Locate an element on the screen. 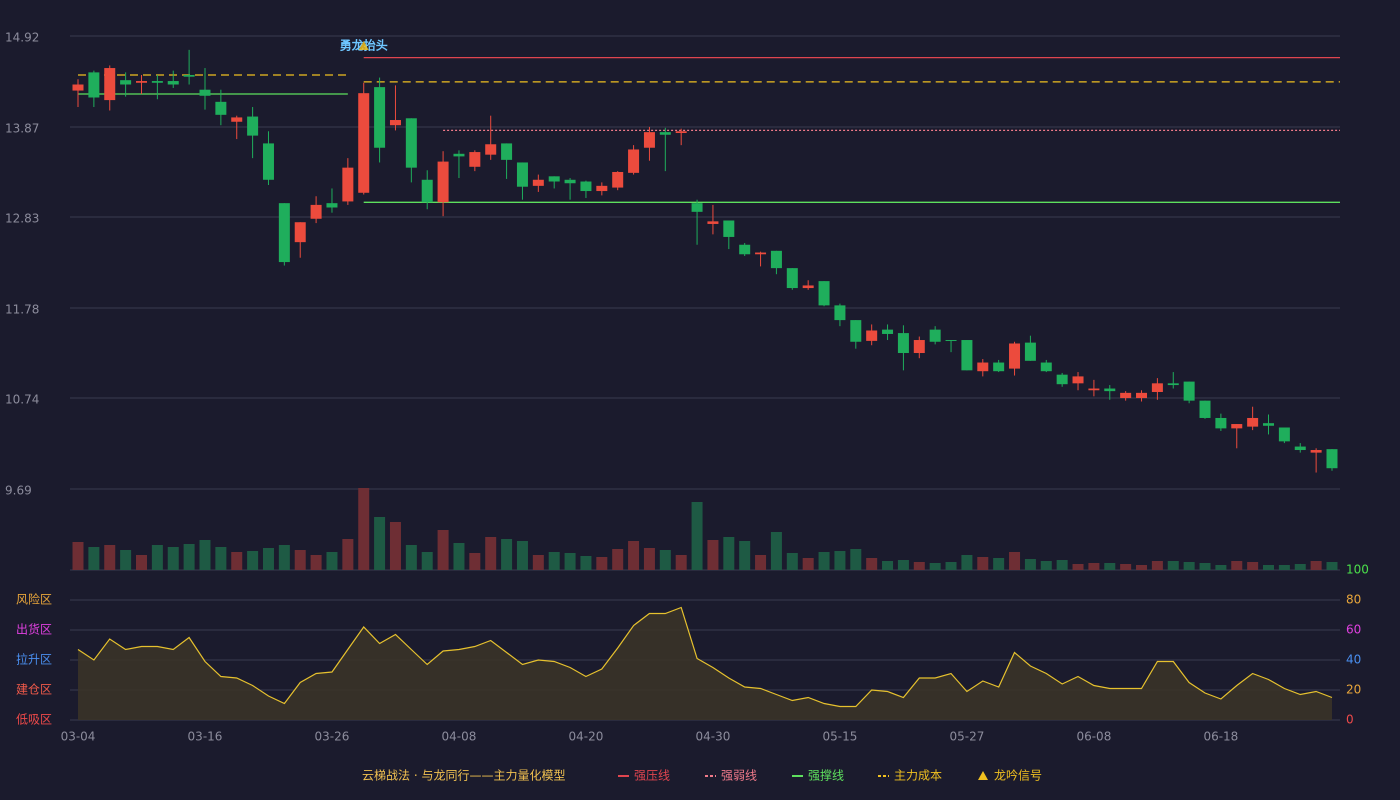  legend-label: 强弱线 is located at coordinates (739, 776).